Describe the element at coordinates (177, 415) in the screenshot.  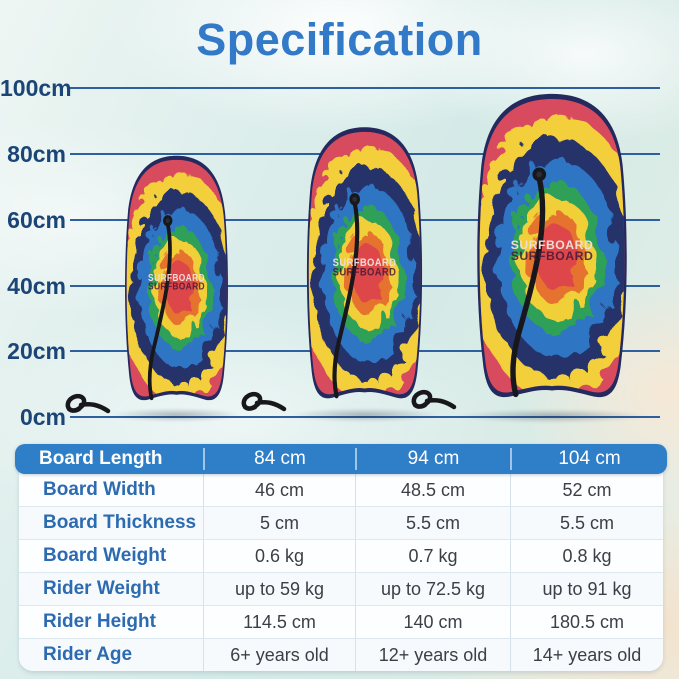
I see `board-shadow-small` at that location.